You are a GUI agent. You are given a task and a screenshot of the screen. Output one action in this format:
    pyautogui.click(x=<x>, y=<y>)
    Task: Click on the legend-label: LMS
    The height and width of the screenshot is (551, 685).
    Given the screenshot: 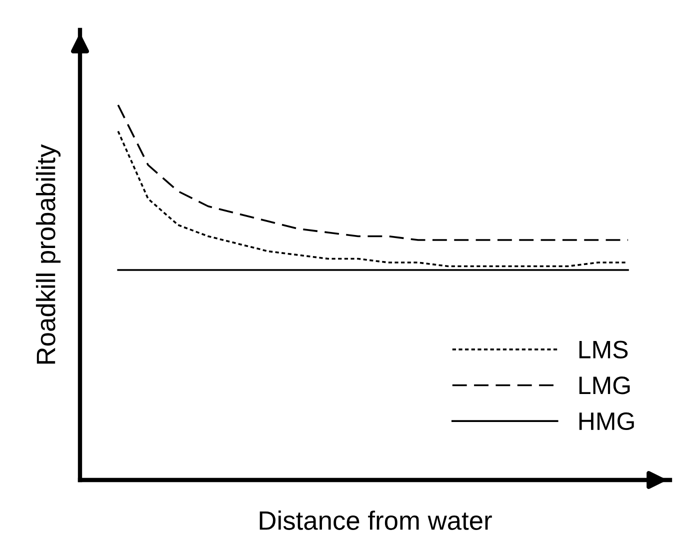 What is the action you would take?
    pyautogui.click(x=603, y=349)
    